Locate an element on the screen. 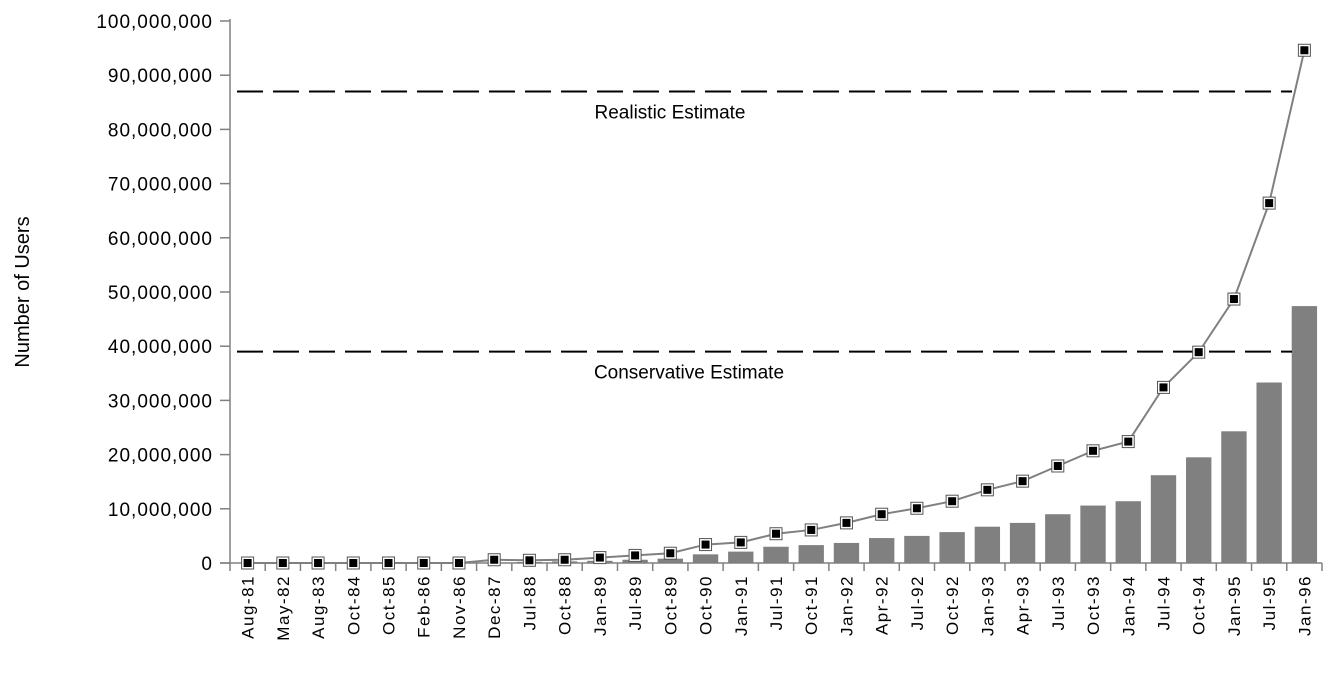  y-tick-label: 50,000,000 is located at coordinates (160, 293).